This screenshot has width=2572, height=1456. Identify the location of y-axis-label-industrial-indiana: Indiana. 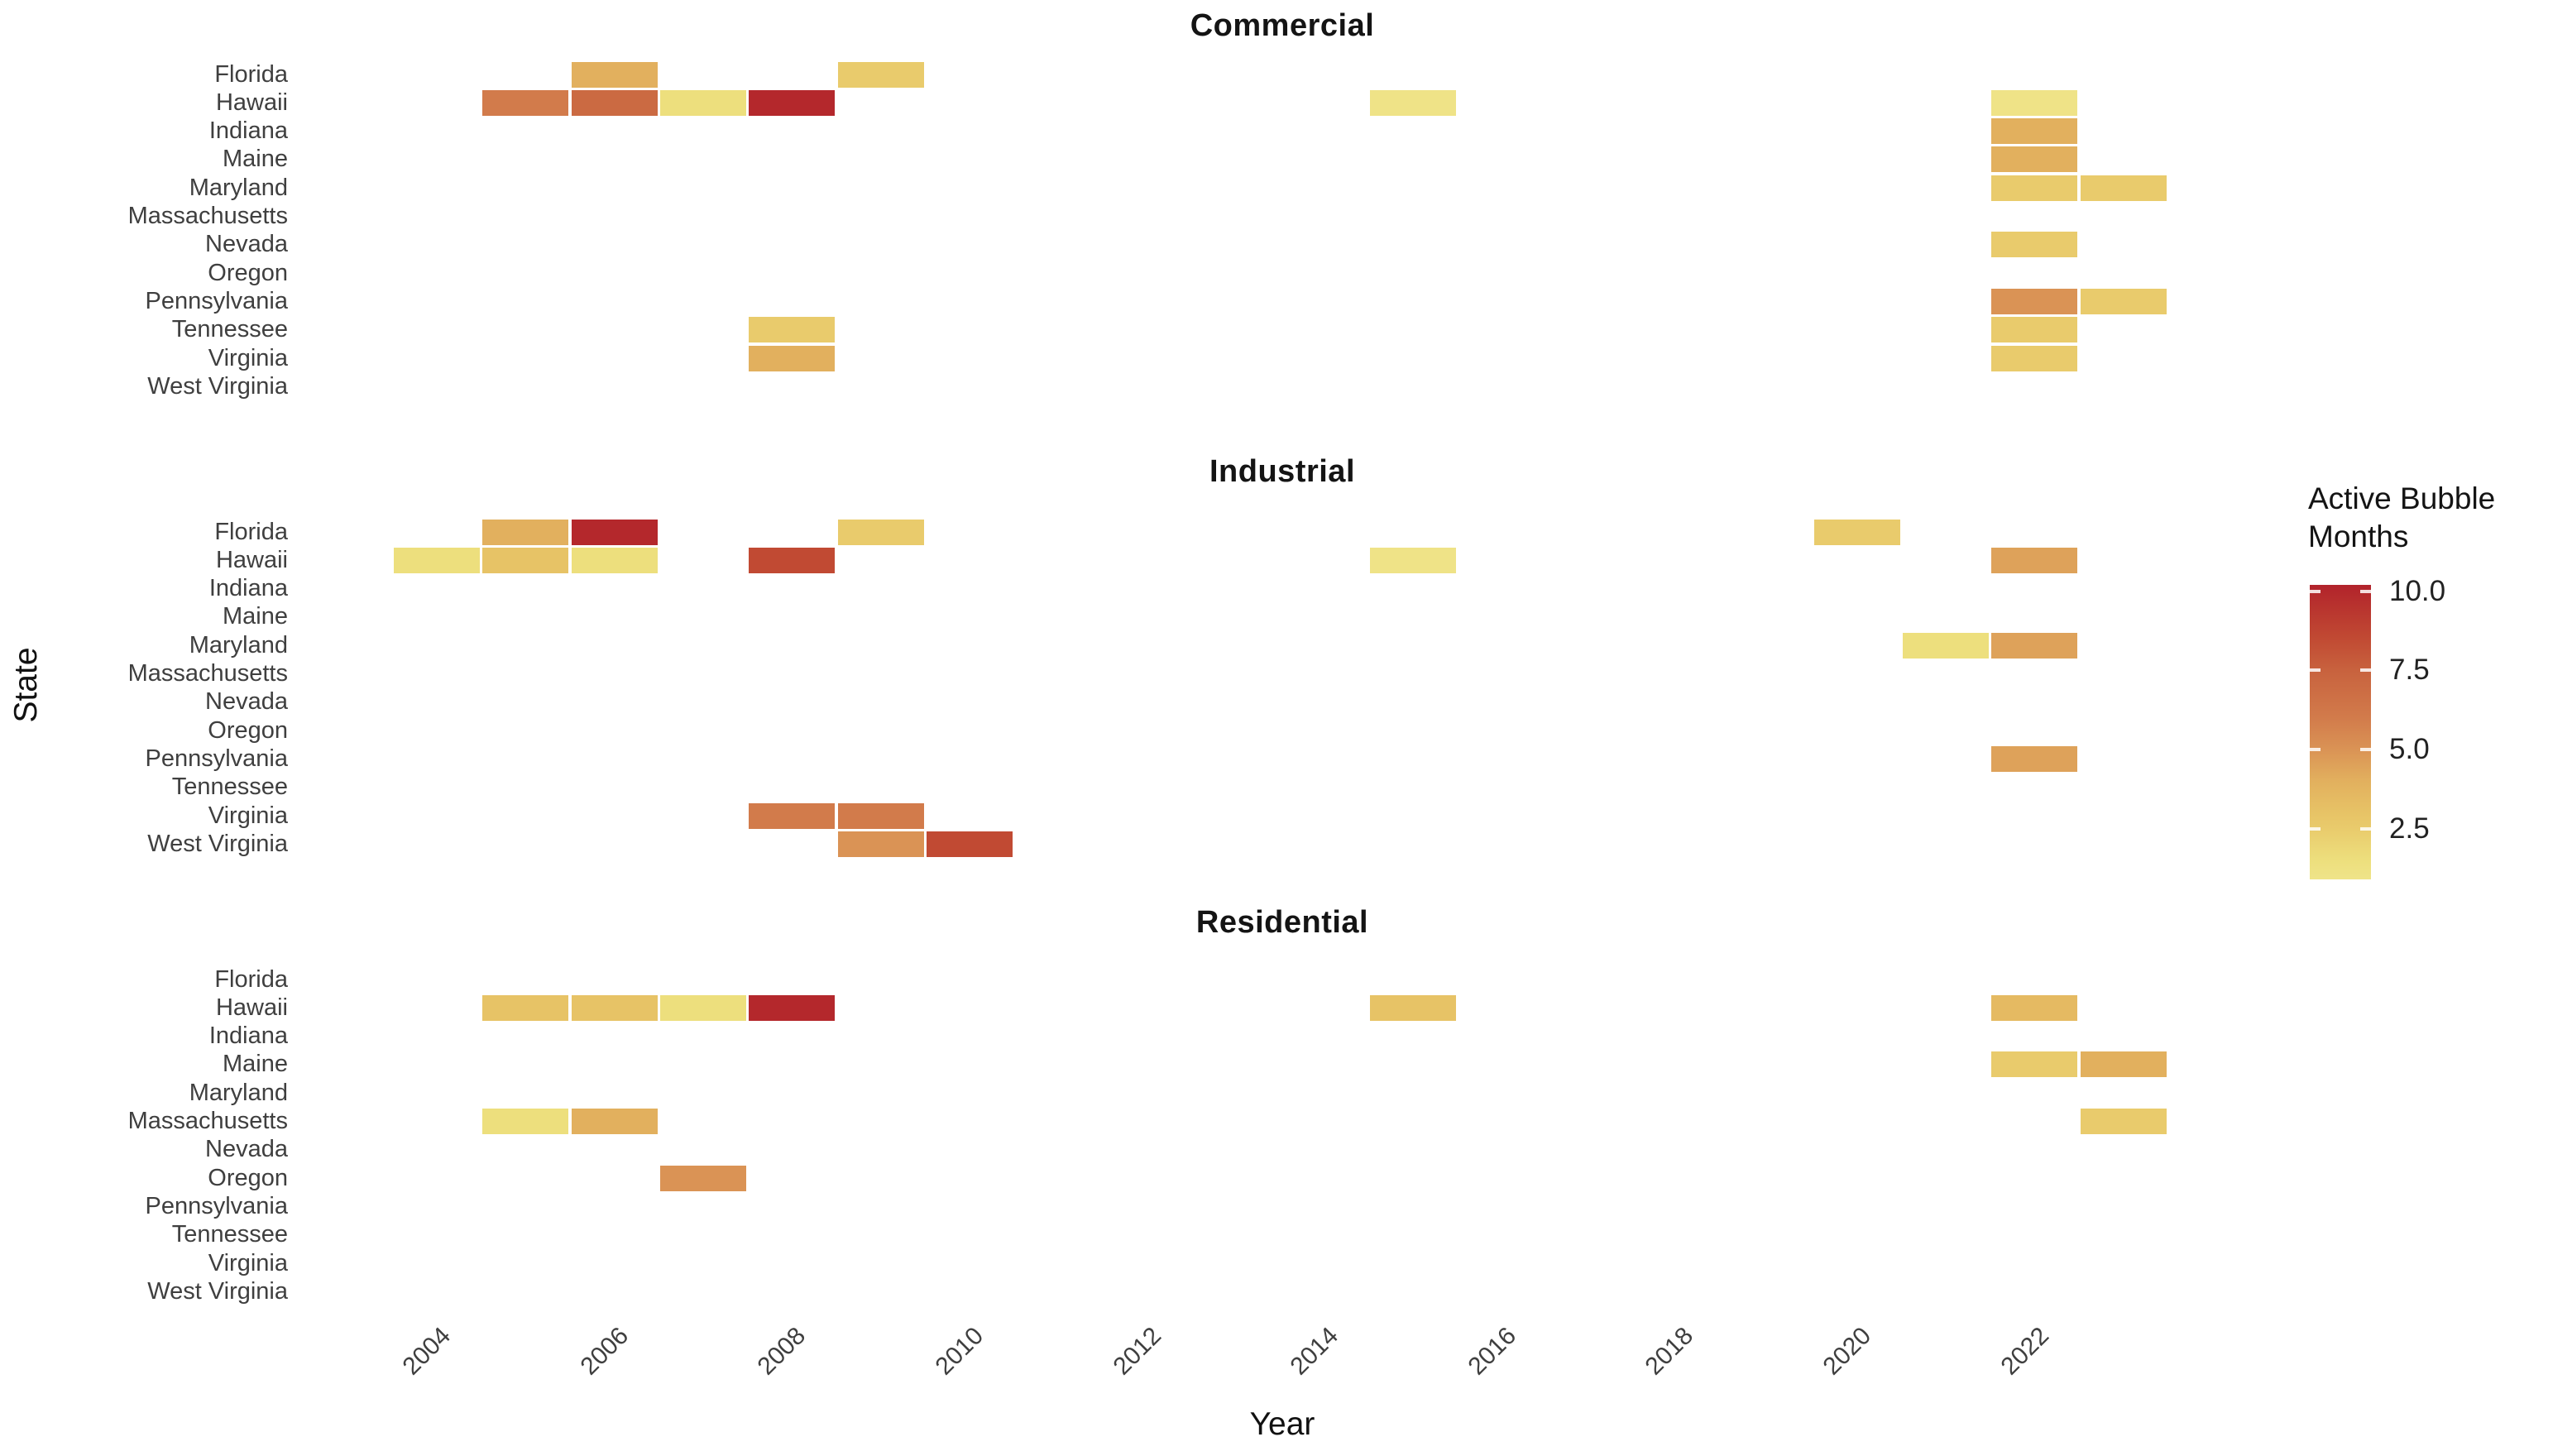
(248, 588).